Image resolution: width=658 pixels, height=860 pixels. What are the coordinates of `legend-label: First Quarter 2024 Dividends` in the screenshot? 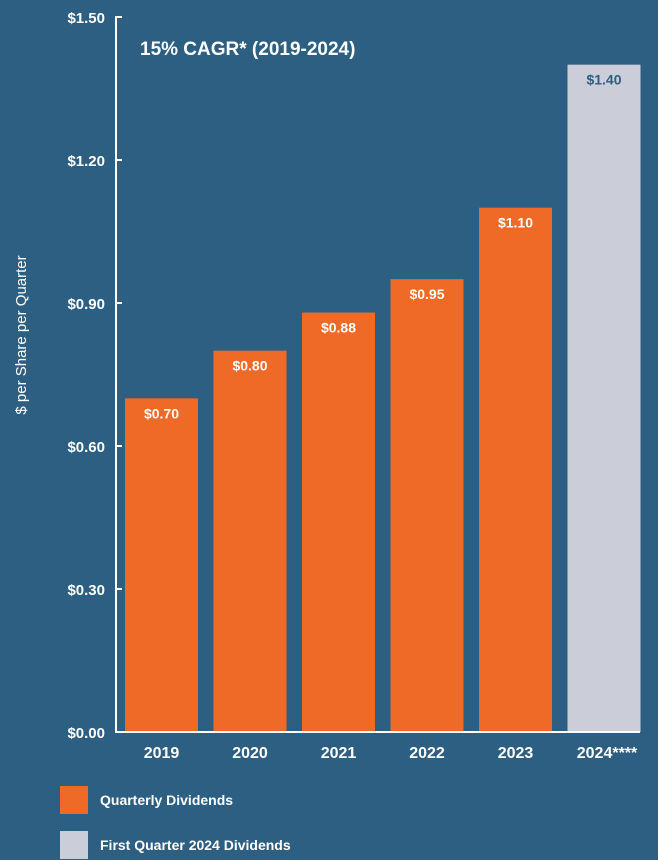 It's located at (195, 845).